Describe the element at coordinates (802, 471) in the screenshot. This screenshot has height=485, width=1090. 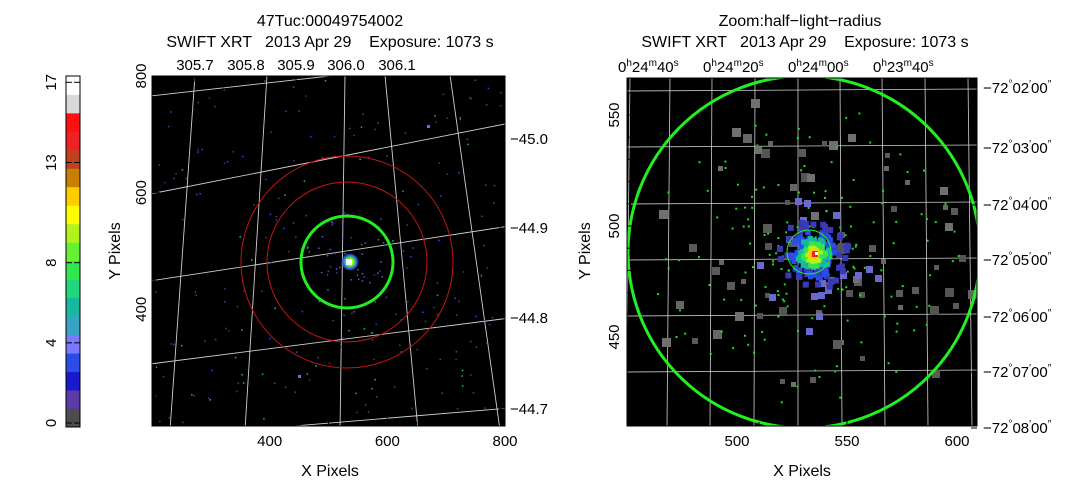
I see `right-x-label: X Pixels` at that location.